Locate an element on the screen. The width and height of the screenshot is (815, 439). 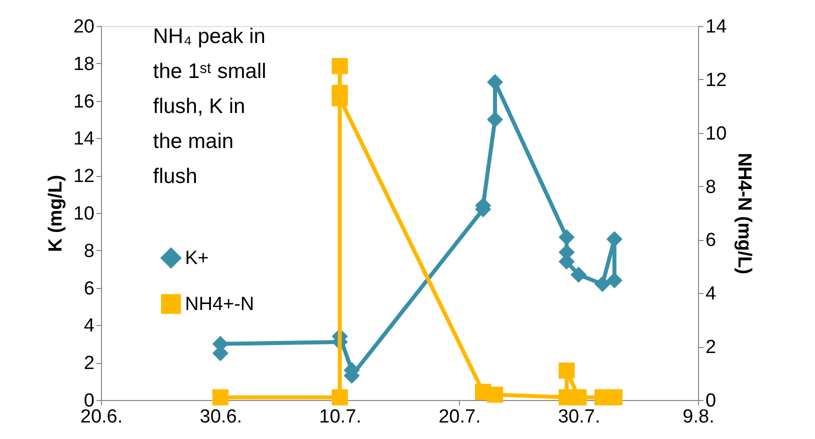
x-tick-label: 9.8. is located at coordinates (698, 417).